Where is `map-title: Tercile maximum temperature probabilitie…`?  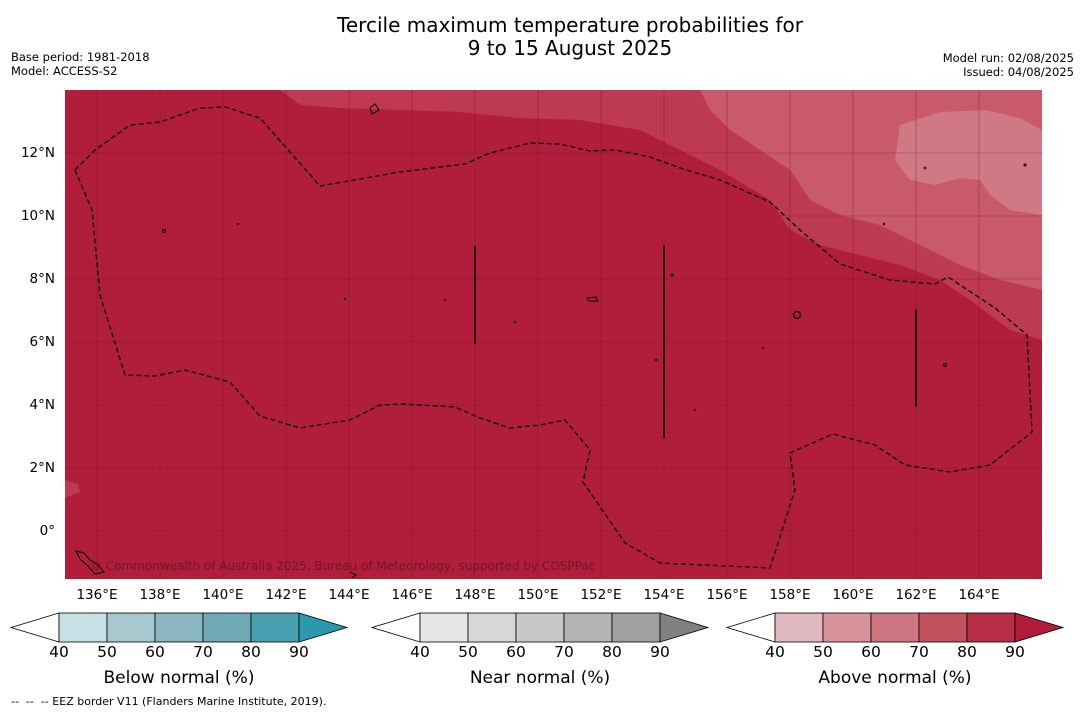 map-title: Tercile maximum temperature probabilitie… is located at coordinates (542, 37).